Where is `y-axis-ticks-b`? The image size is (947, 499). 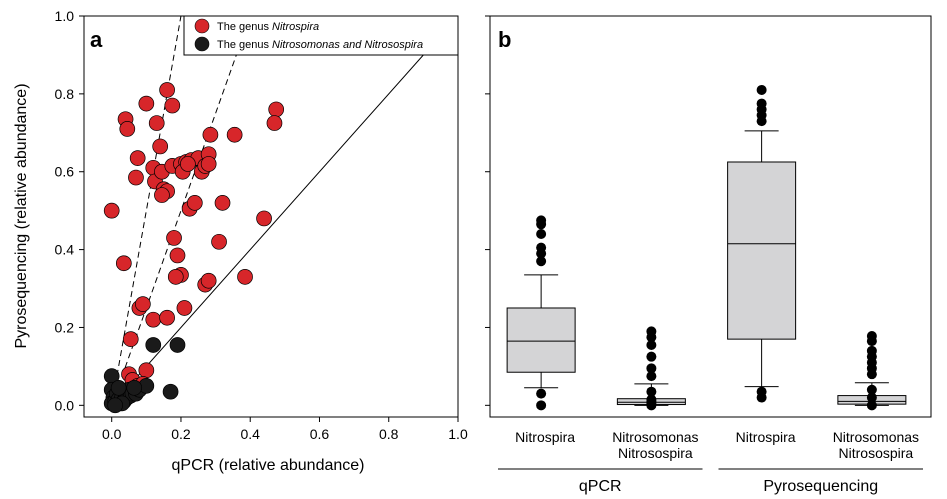 y-axis-ticks-b is located at coordinates (487, 210).